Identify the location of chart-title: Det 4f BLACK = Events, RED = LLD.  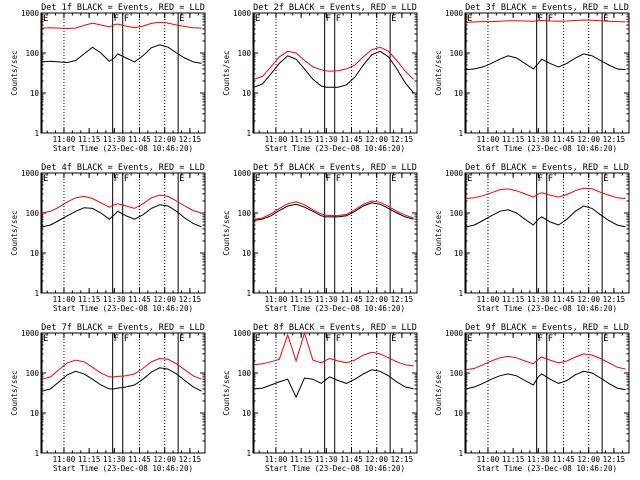
(123, 168).